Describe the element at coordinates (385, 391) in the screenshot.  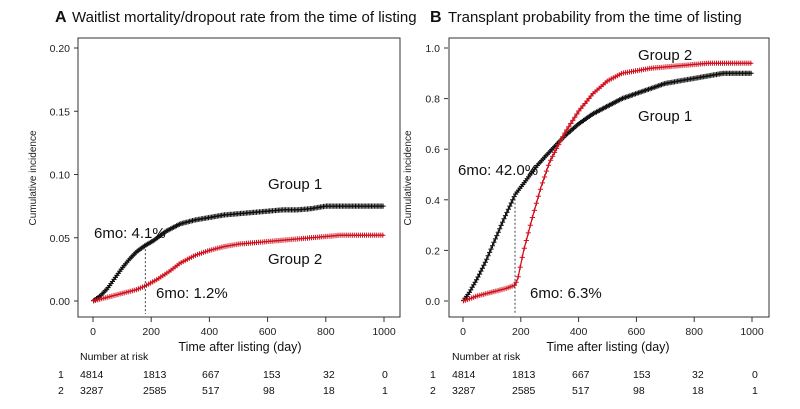
I see `panel-a-risk-value: 1` at that location.